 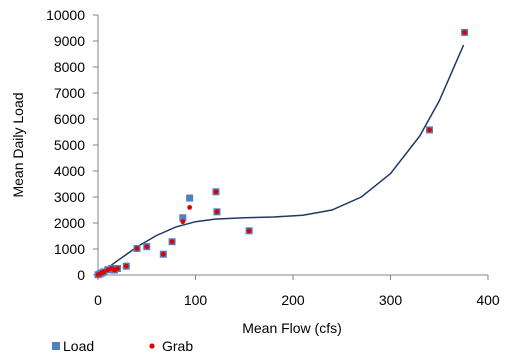 I want to click on x-tick-label: 400, so click(x=488, y=300).